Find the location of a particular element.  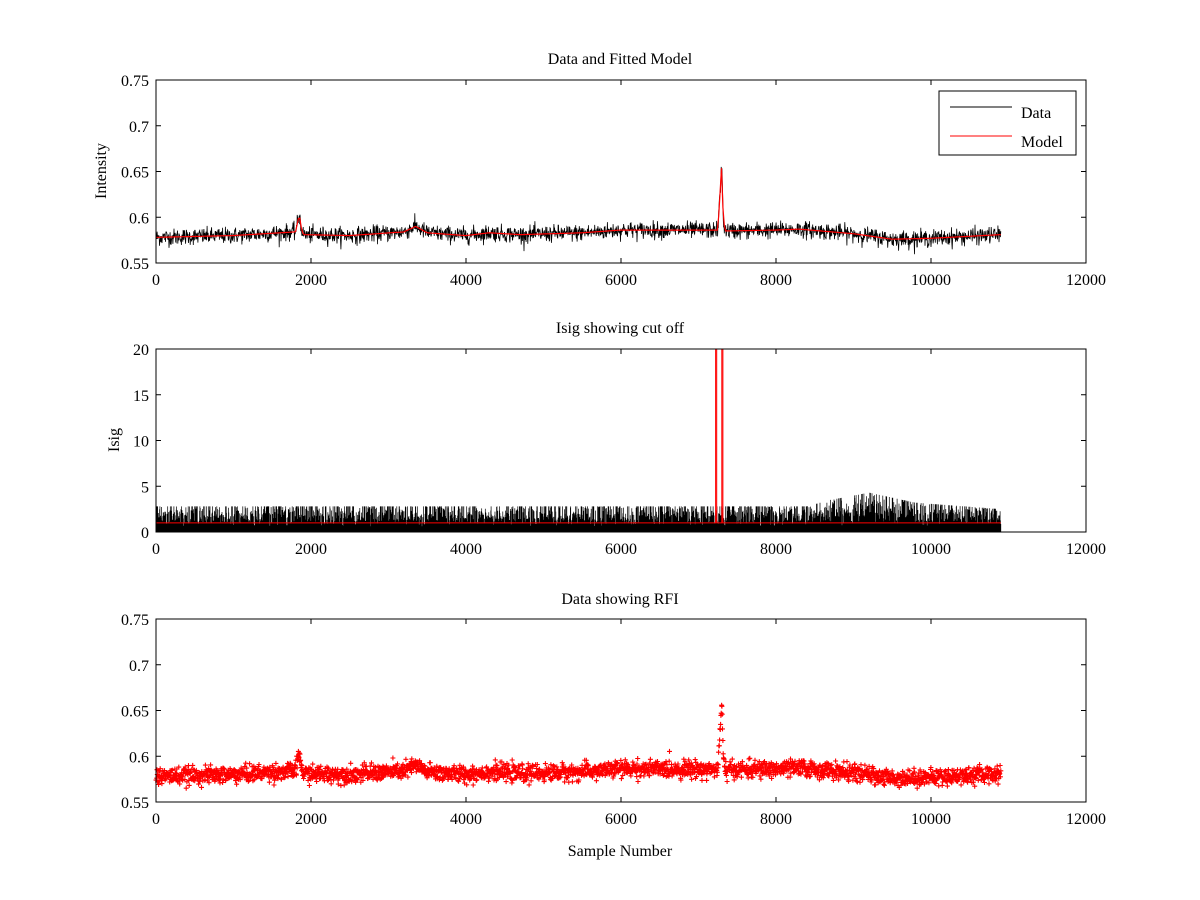

x-axis-label: Sample Number is located at coordinates (620, 851).